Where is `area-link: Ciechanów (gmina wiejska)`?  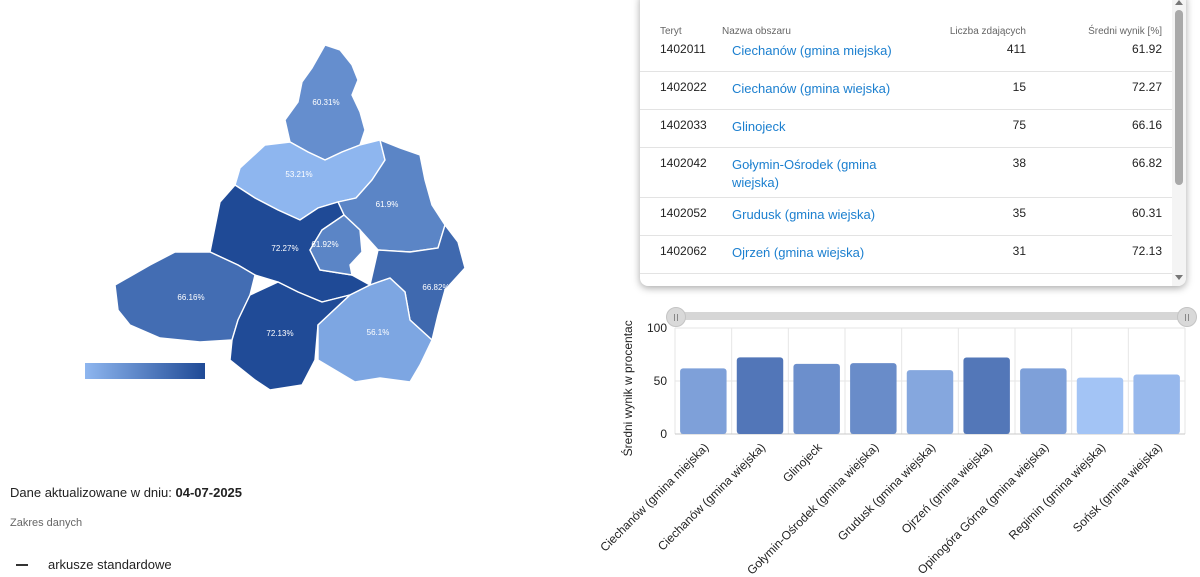 area-link: Ciechanów (gmina wiejska) is located at coordinates (811, 88).